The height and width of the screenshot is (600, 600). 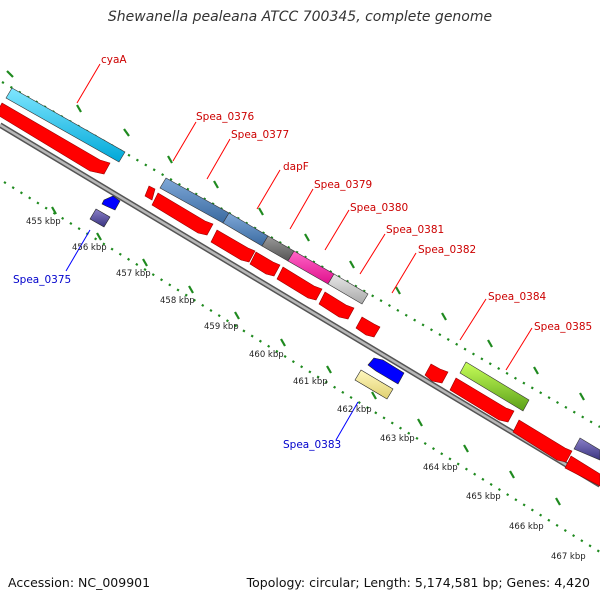 I want to click on kbp-label: 460 kbp, so click(x=266, y=355).